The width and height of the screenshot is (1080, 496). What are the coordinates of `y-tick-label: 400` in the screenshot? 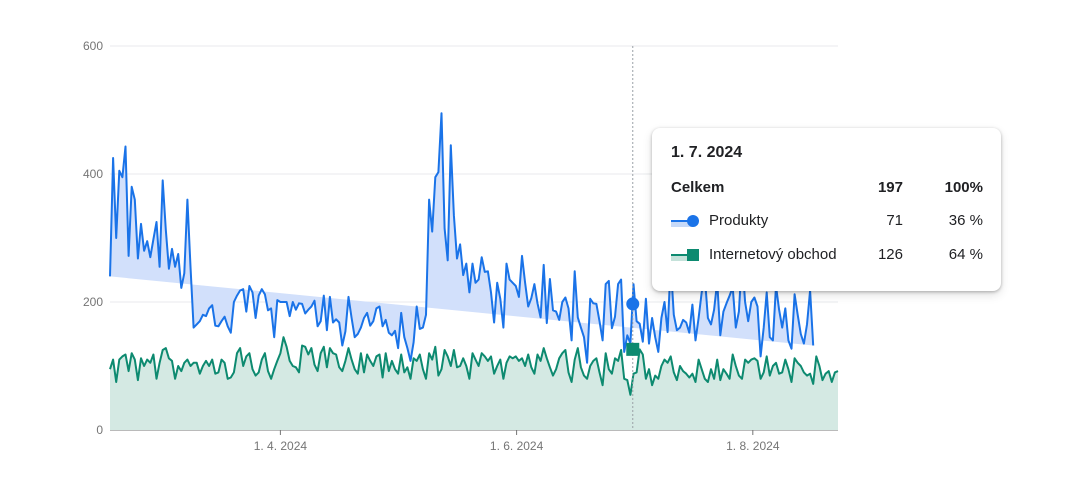 It's located at (93, 174).